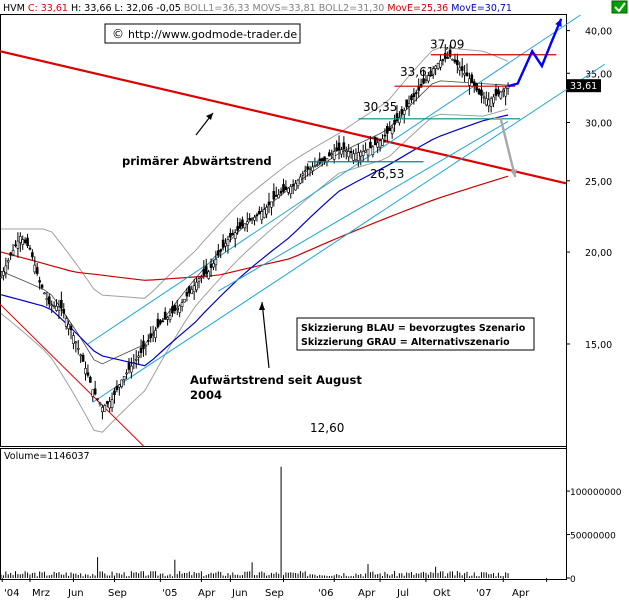 This screenshot has width=629, height=600. I want to click on header-item: -0,05, so click(167, 8).